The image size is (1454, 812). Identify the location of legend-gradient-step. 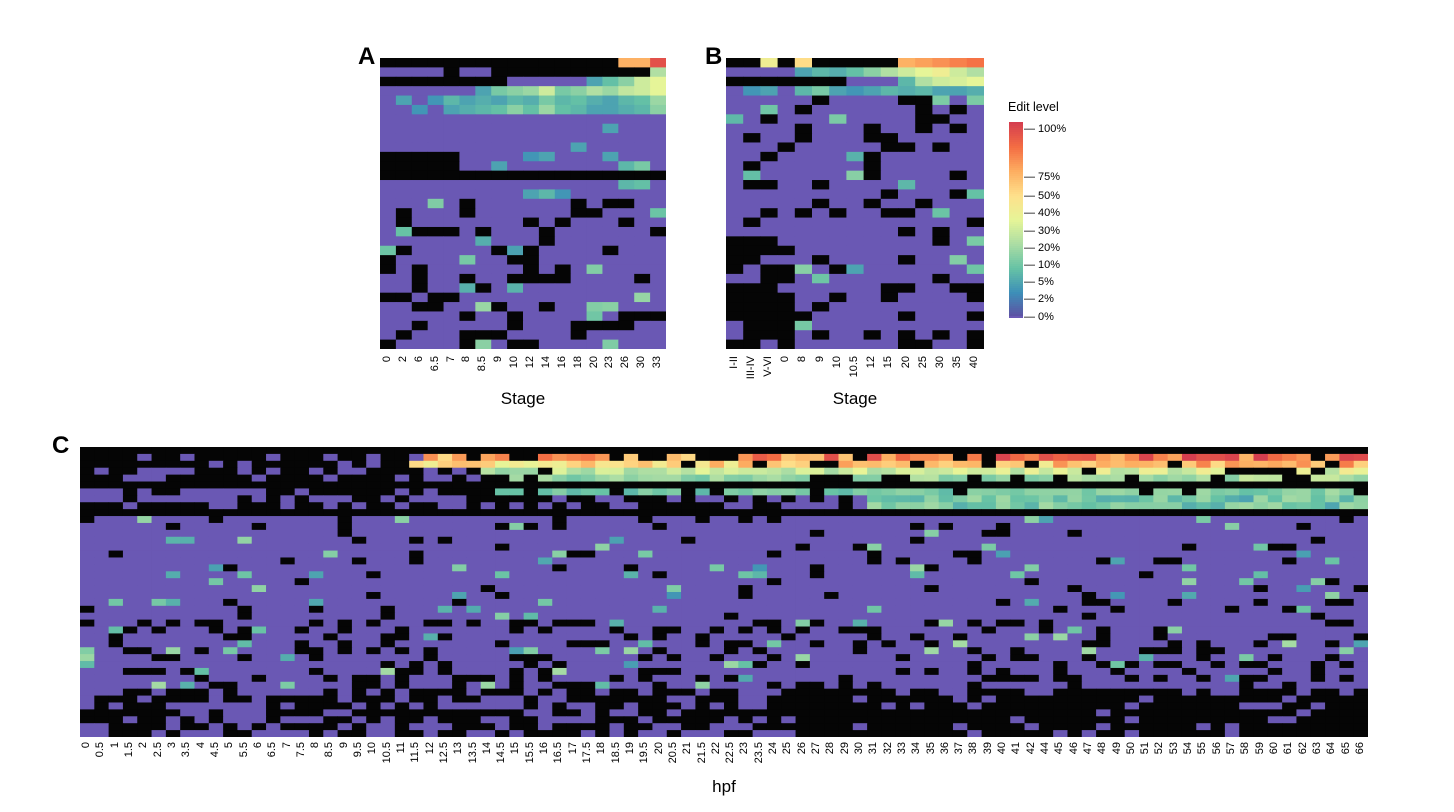
(1016, 133).